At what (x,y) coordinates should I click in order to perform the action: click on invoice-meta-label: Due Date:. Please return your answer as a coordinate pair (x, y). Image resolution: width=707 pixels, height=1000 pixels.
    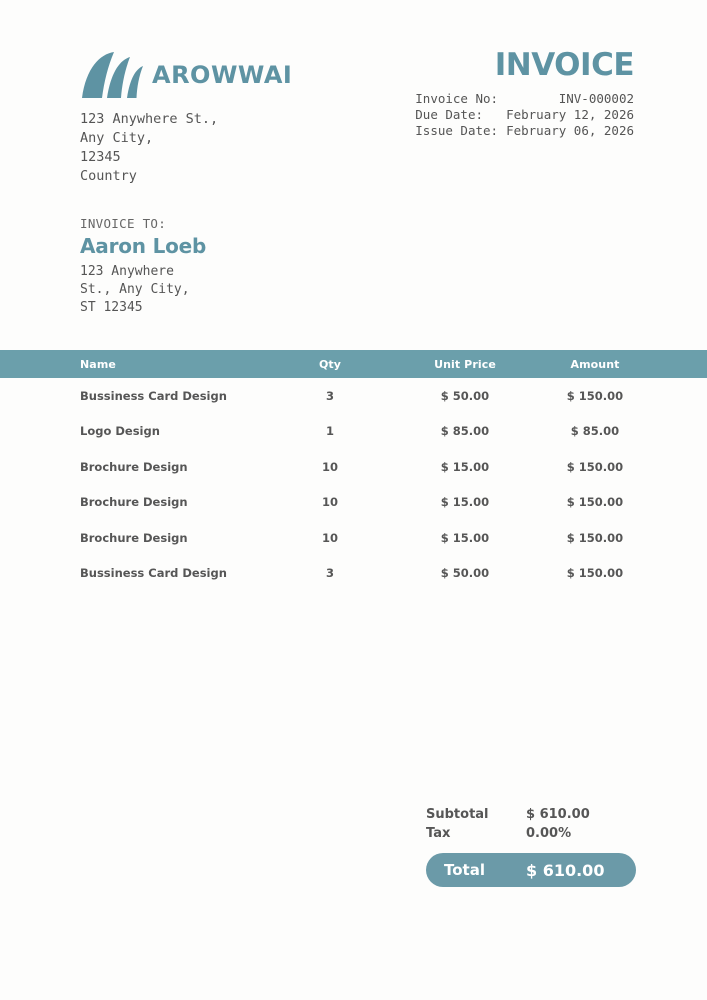
    Looking at the image, I should click on (449, 114).